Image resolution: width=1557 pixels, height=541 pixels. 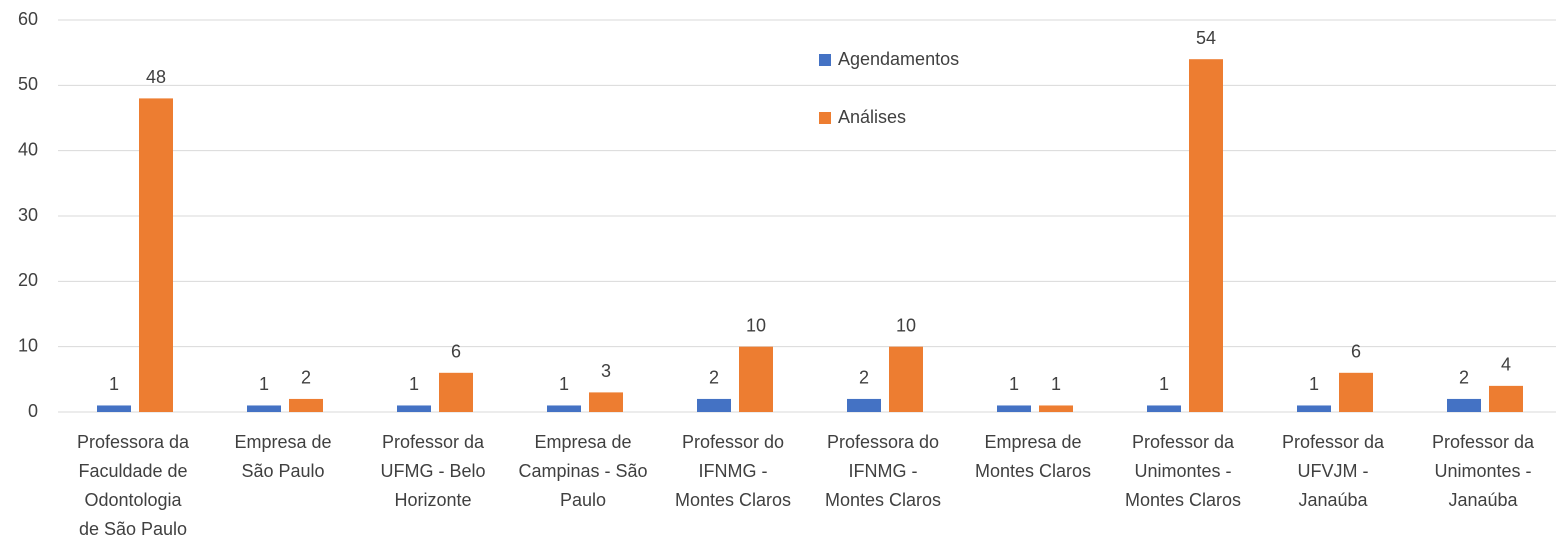 What do you see at coordinates (582, 471) in the screenshot?
I see `x-tick-label: Campinas - São` at bounding box center [582, 471].